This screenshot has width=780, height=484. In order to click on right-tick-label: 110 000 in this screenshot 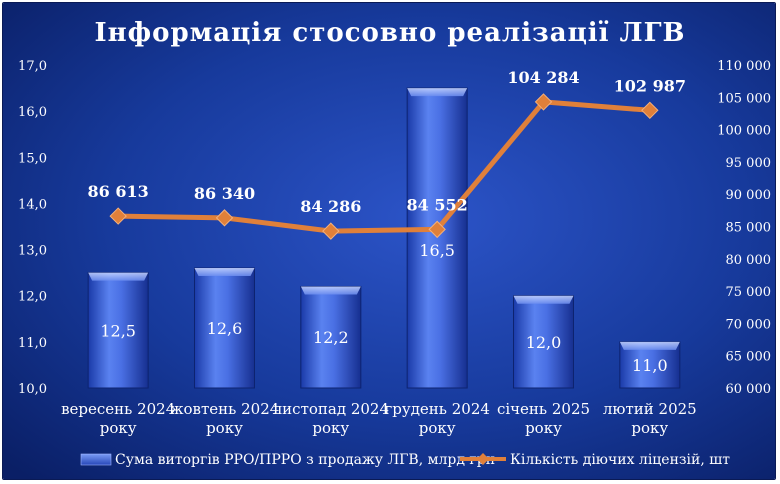, I will do `click(744, 66)`.